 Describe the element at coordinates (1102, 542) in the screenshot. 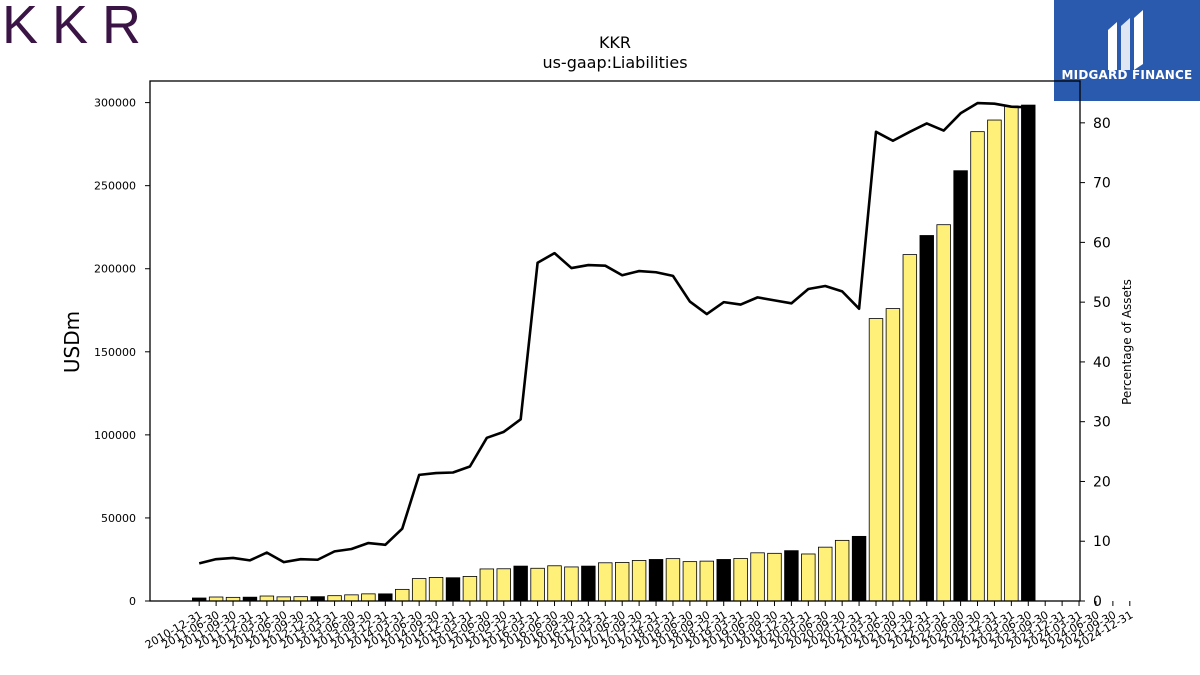

I see `y2-tick-label-10: 10` at that location.